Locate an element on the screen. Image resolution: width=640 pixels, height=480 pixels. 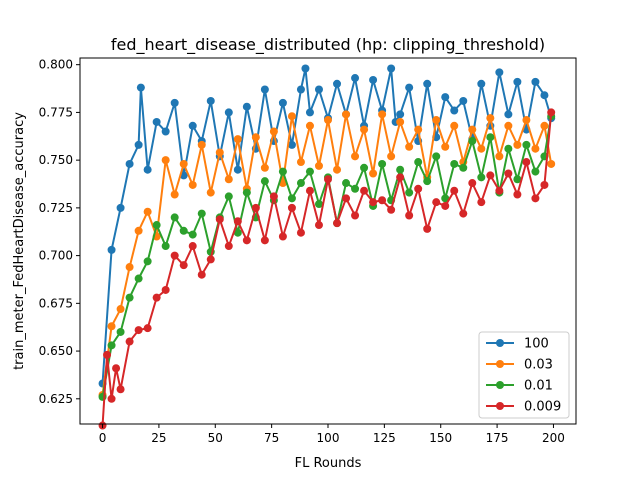
x-tick-label: 25 is located at coordinates (158, 438).